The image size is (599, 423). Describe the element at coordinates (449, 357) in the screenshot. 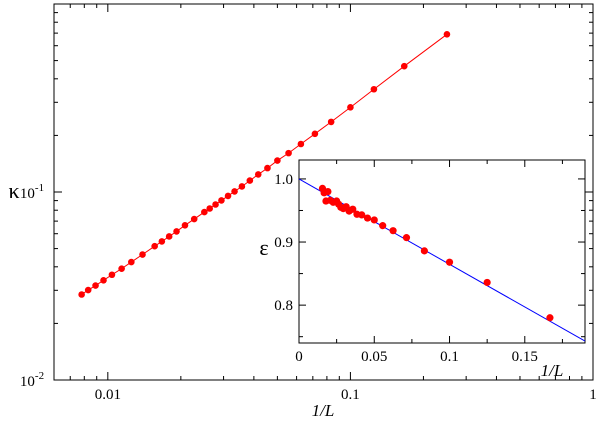

I see `inset-x-tick-label: 0.1` at that location.